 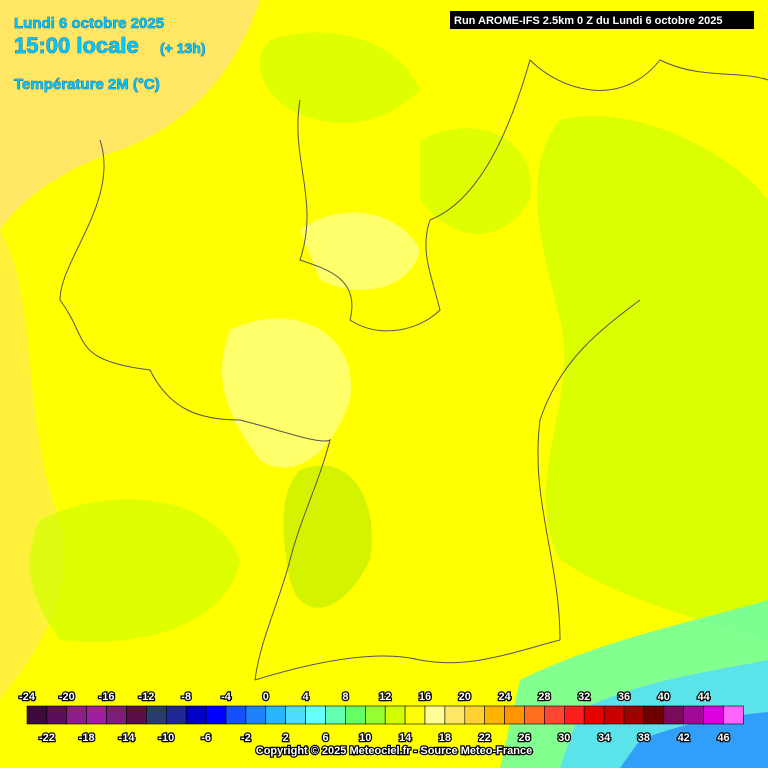 I want to click on time: 15:00 locale, so click(x=76, y=45).